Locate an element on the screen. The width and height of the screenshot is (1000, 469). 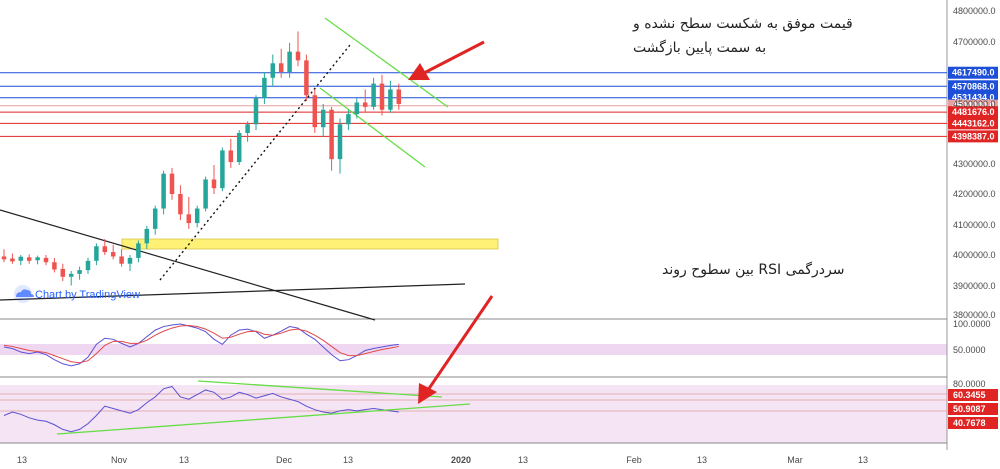
rsi-tag-text: 40.7678 is located at coordinates (969, 423).